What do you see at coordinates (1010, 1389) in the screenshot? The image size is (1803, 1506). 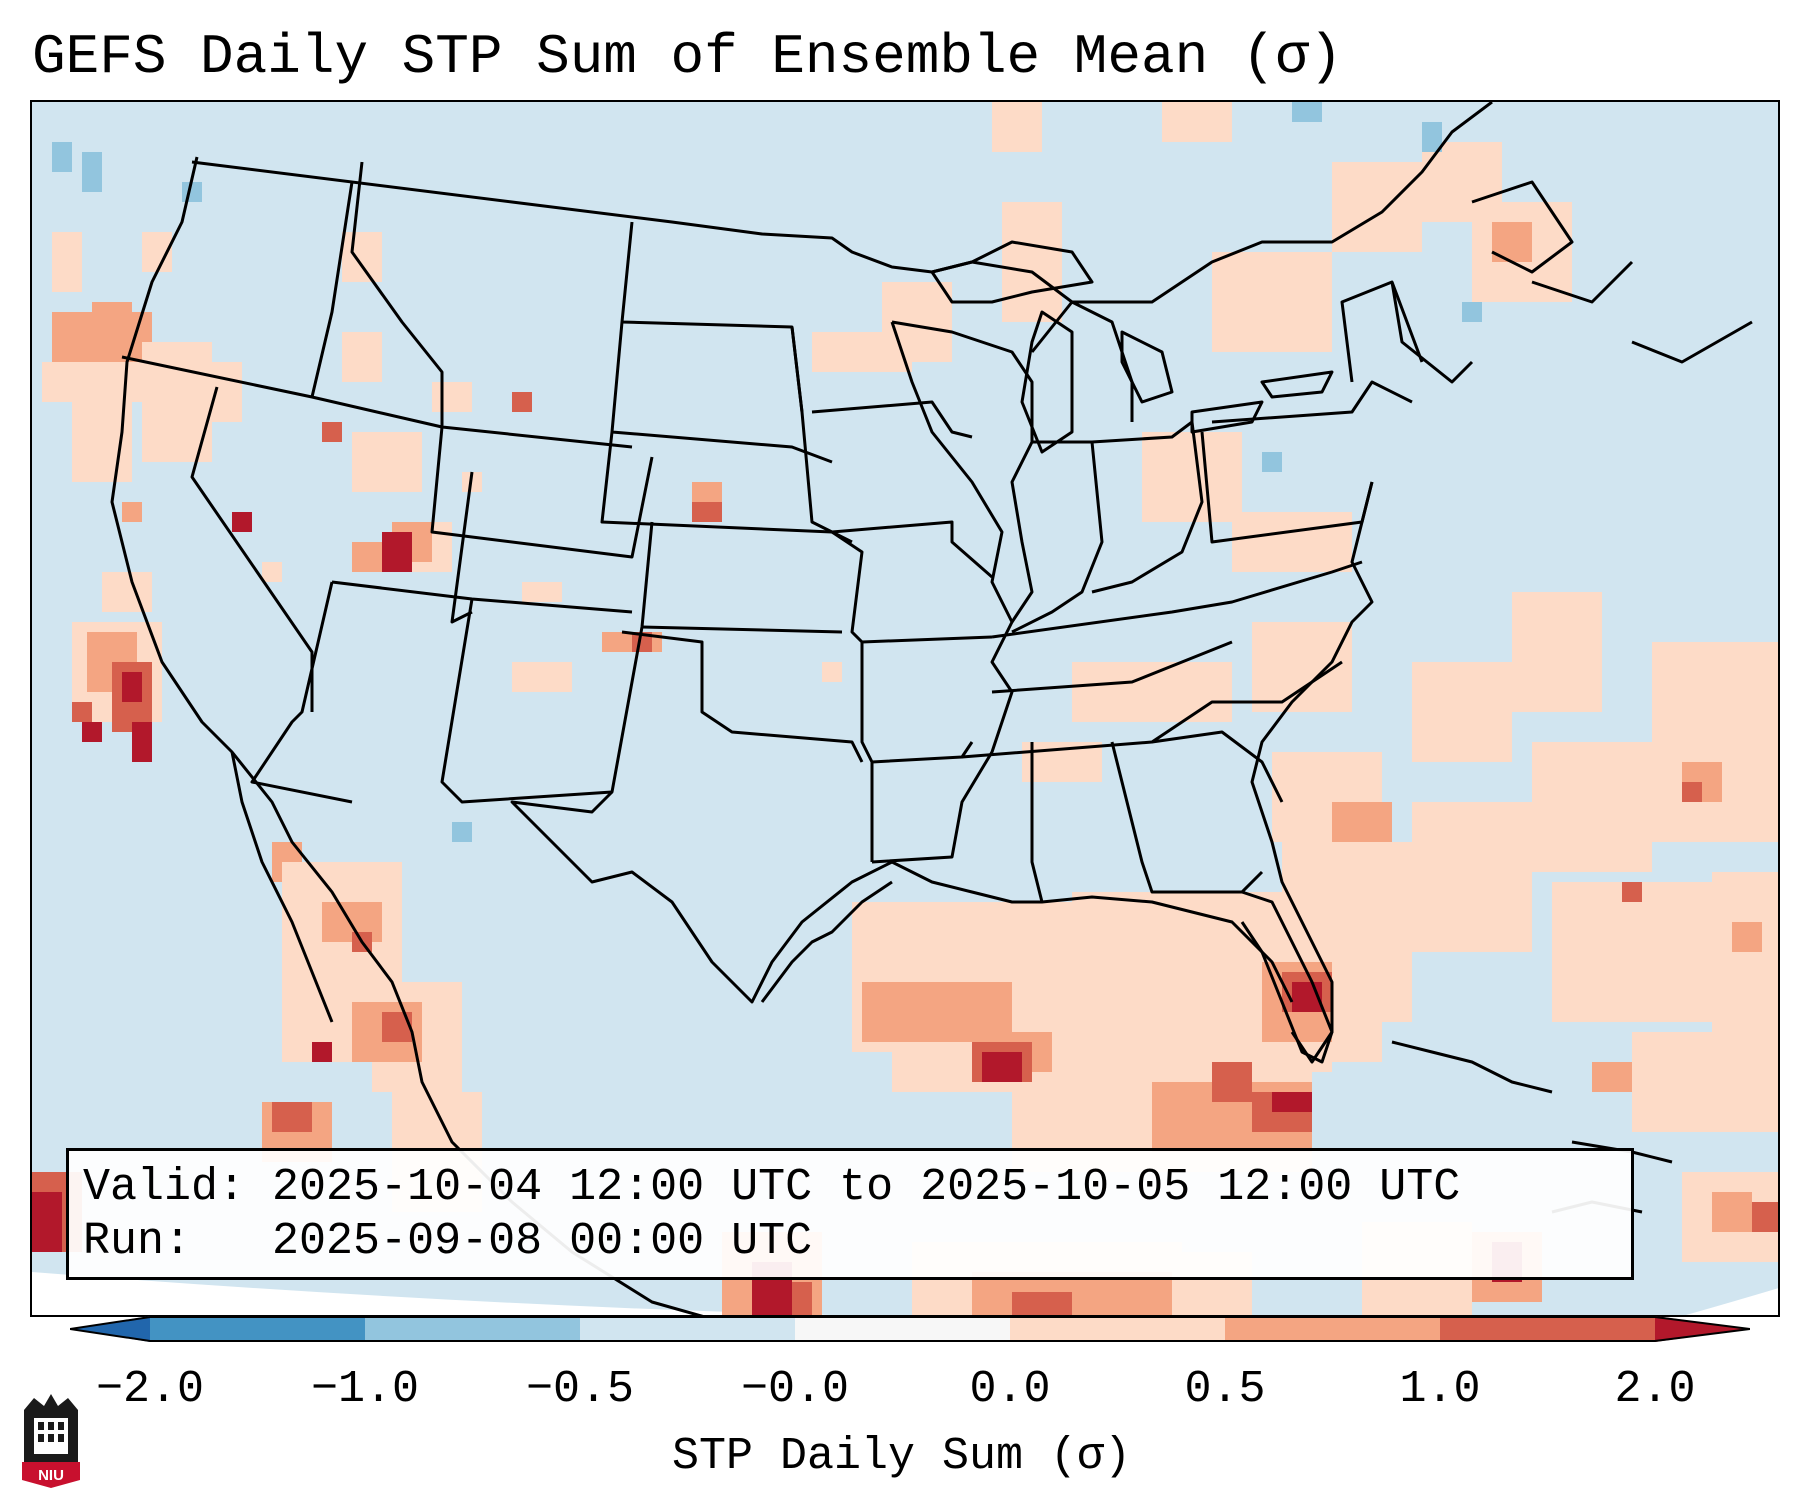 I see `colorbar-tick-label: 0.0` at bounding box center [1010, 1389].